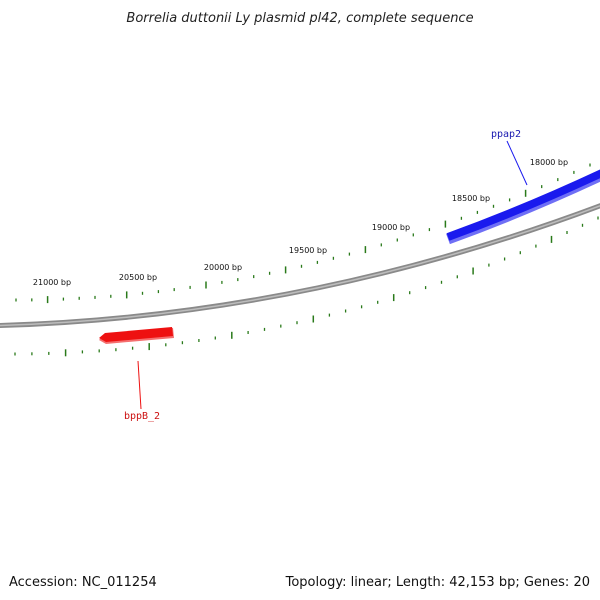 The height and width of the screenshot is (600, 600). What do you see at coordinates (139, 385) in the screenshot?
I see `bppb-2-leader-line` at bounding box center [139, 385].